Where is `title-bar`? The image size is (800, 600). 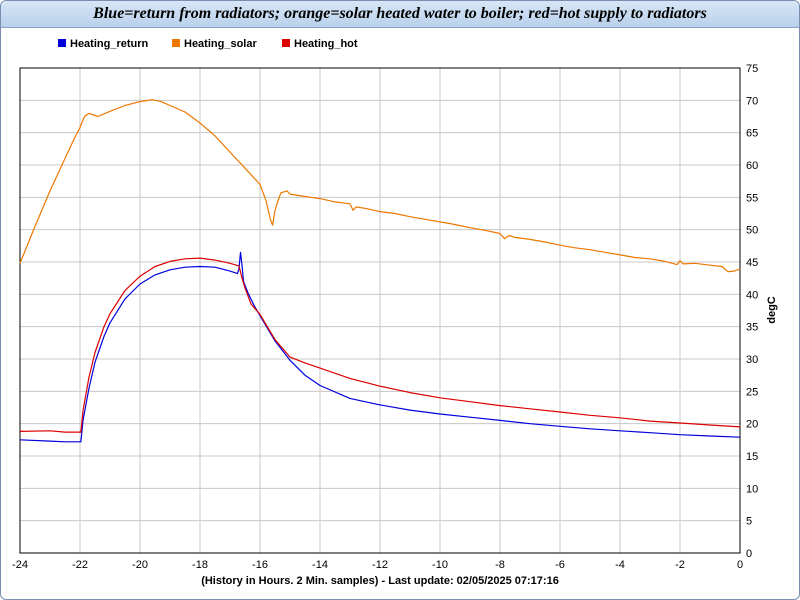 title-bar is located at coordinates (400, 14).